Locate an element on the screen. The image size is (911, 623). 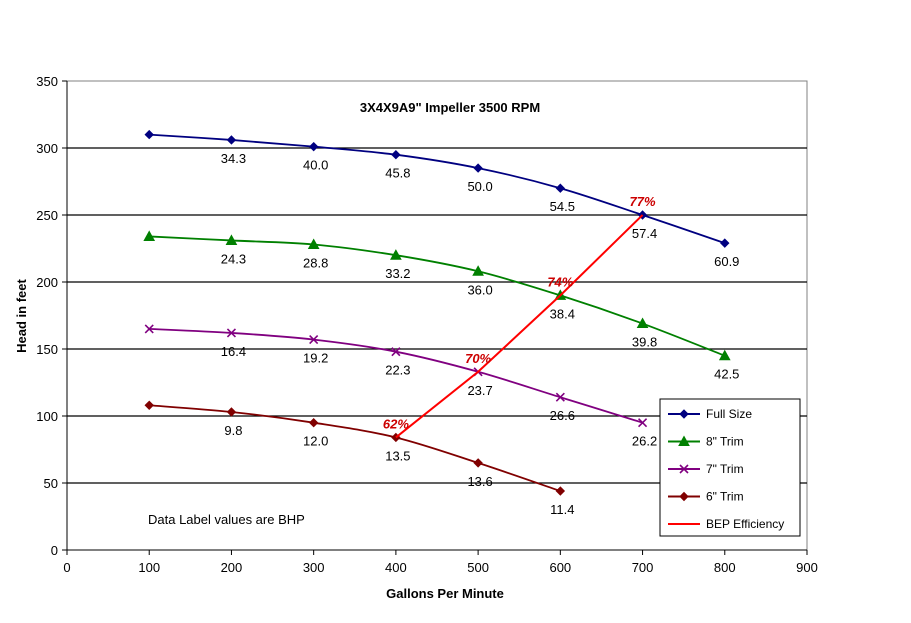
point-7-trim-600-b is located at coordinates (560, 397).